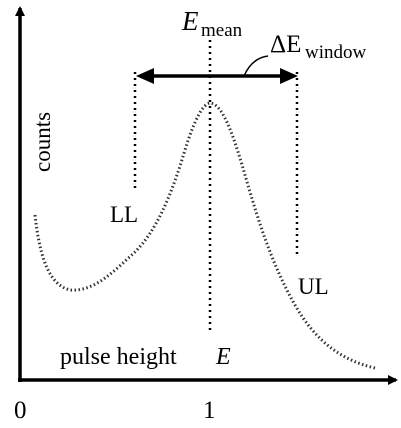  I want to click on arrow-head-right, so click(289, 76).